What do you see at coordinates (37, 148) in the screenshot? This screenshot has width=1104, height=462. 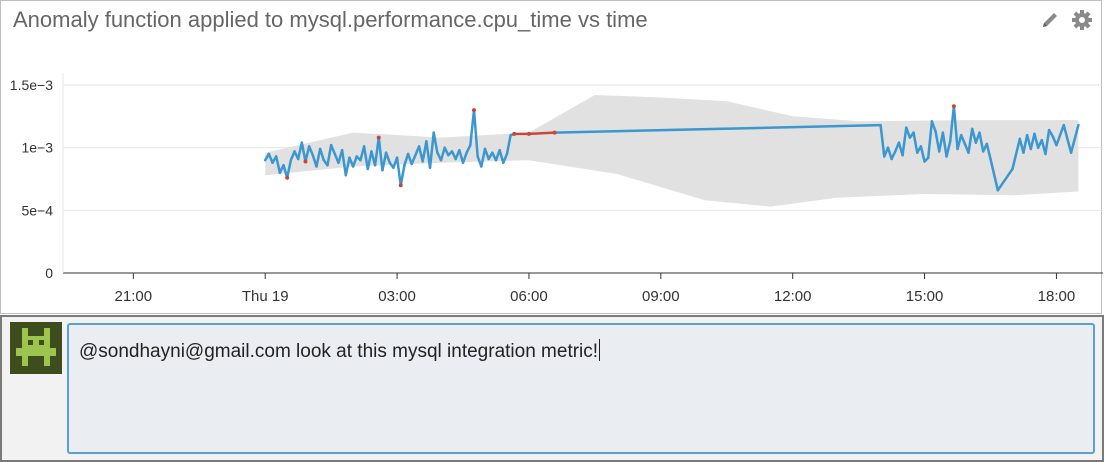 I see `y-tick-label: 1e−3` at bounding box center [37, 148].